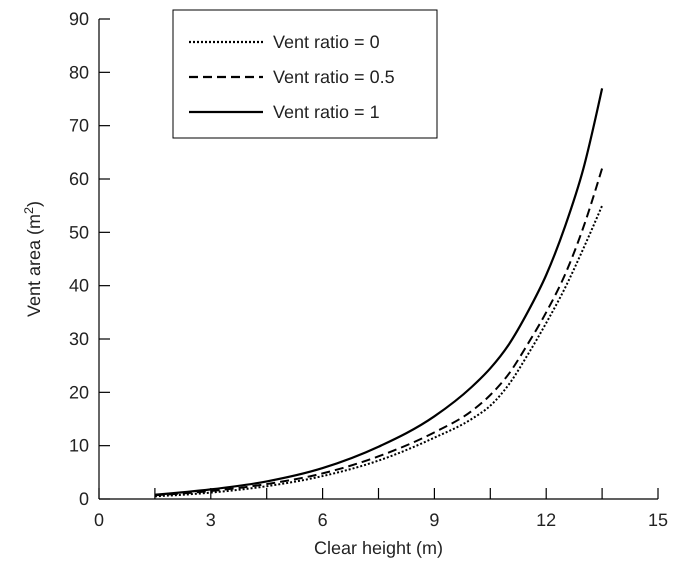 This screenshot has width=691, height=568. I want to click on y-tick-label: 30, so click(78, 339).